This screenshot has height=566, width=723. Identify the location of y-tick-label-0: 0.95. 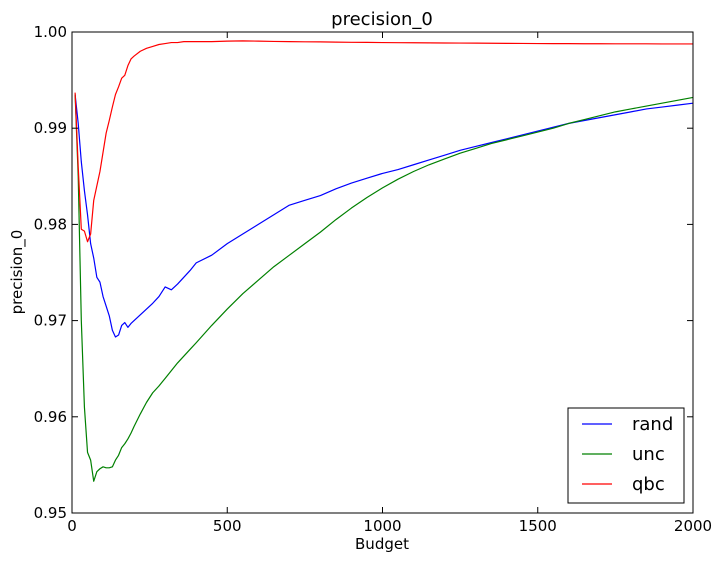
(50, 513).